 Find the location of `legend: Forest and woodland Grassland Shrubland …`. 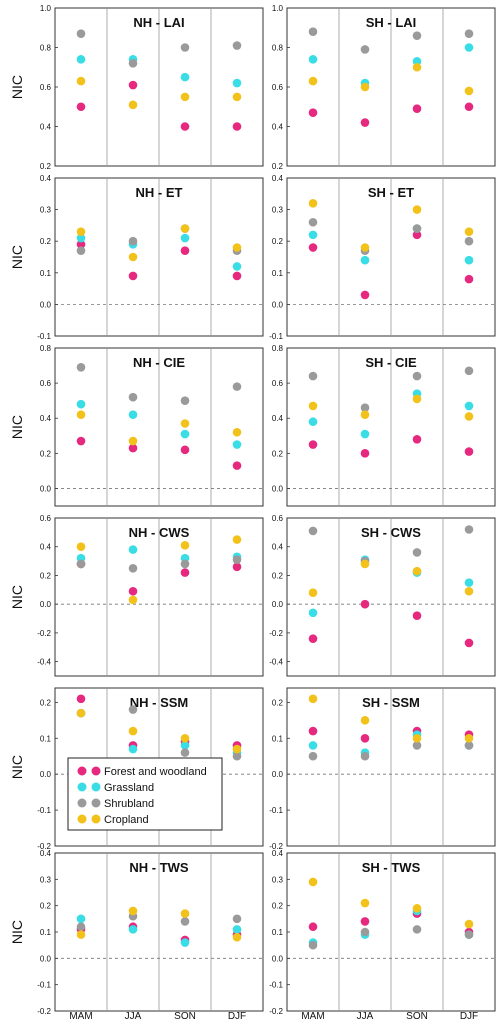

legend: Forest and woodland Grassland Shrubland … is located at coordinates (145, 794).